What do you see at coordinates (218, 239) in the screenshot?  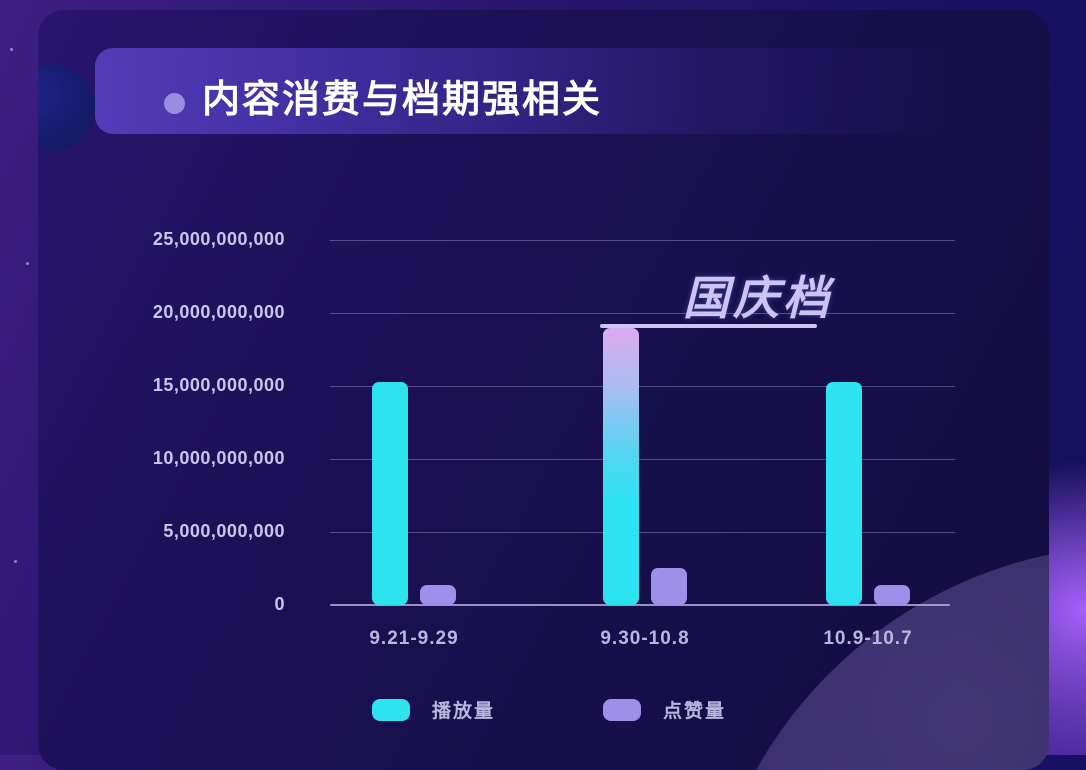 I see `y-axis-tick-label: 25,000,000,000` at bounding box center [218, 239].